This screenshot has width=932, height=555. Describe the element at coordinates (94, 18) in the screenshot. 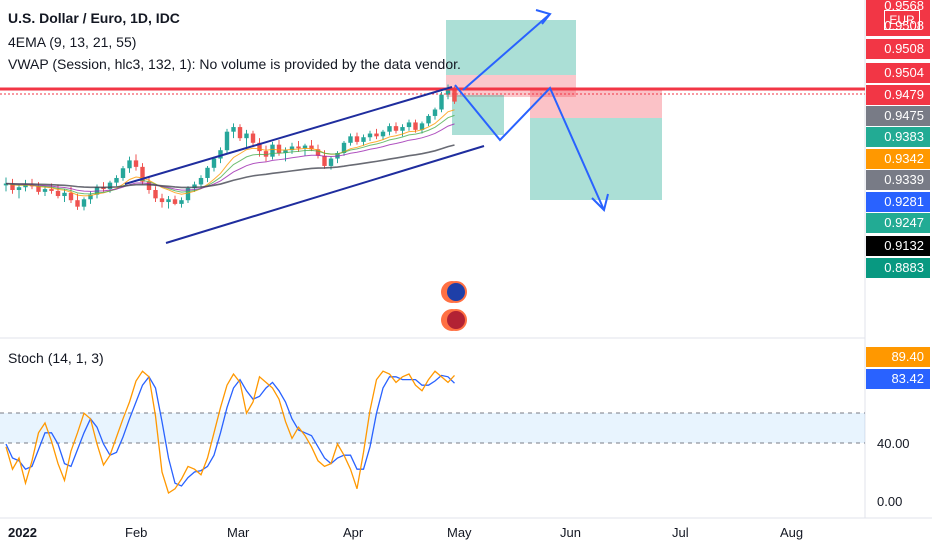

I see `symbol-title: U.S. Dollar / Euro, 1D, IDC` at that location.